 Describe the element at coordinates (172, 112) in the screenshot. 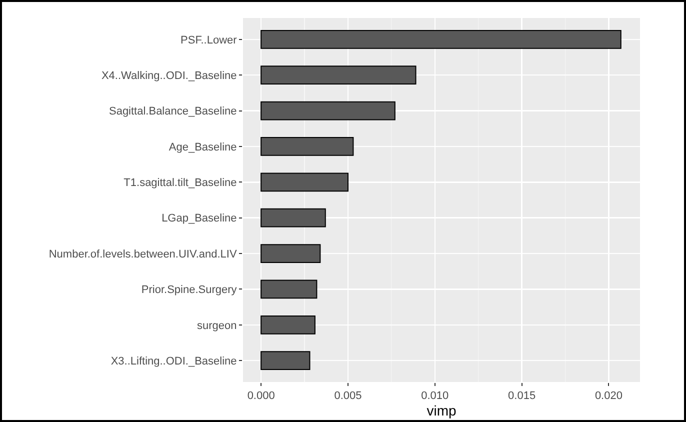

I see `y-tick-label: Sagittal.Balance_Baseline` at that location.